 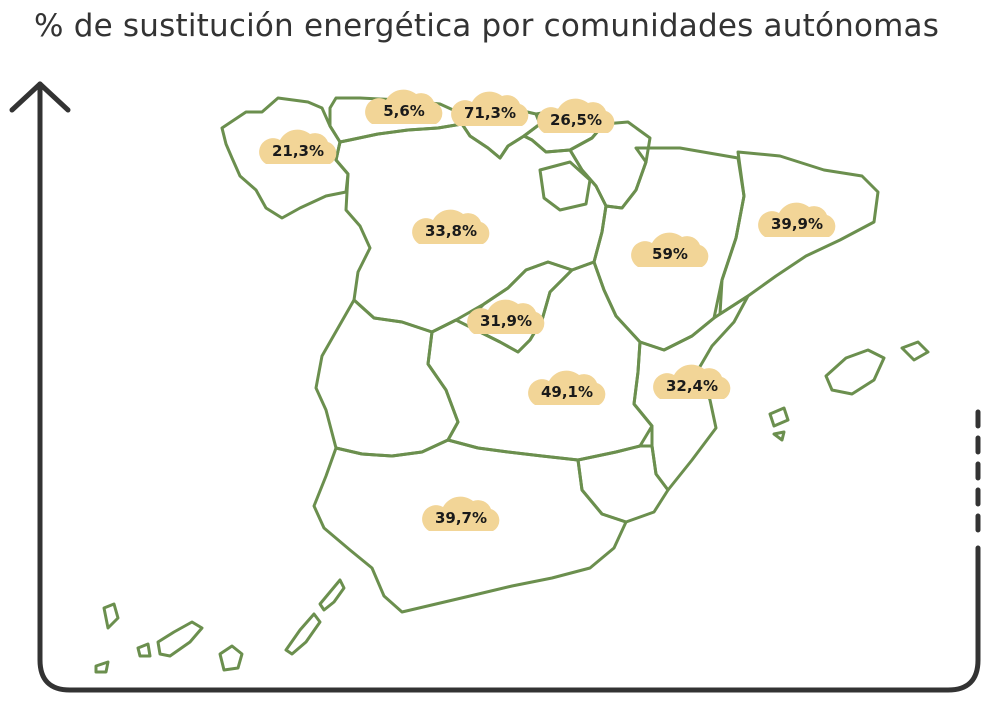 I want to click on cloud-marker-galicia: 21,3%, so click(x=298, y=146).